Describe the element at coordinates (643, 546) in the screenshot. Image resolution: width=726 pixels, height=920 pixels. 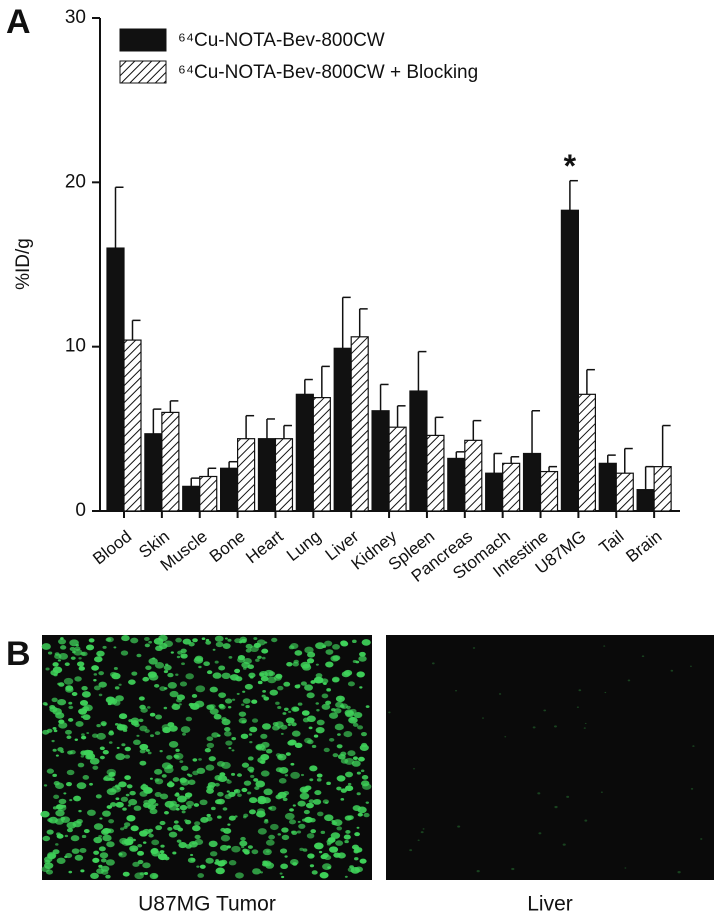
I see `x-tick-label: Brain` at that location.